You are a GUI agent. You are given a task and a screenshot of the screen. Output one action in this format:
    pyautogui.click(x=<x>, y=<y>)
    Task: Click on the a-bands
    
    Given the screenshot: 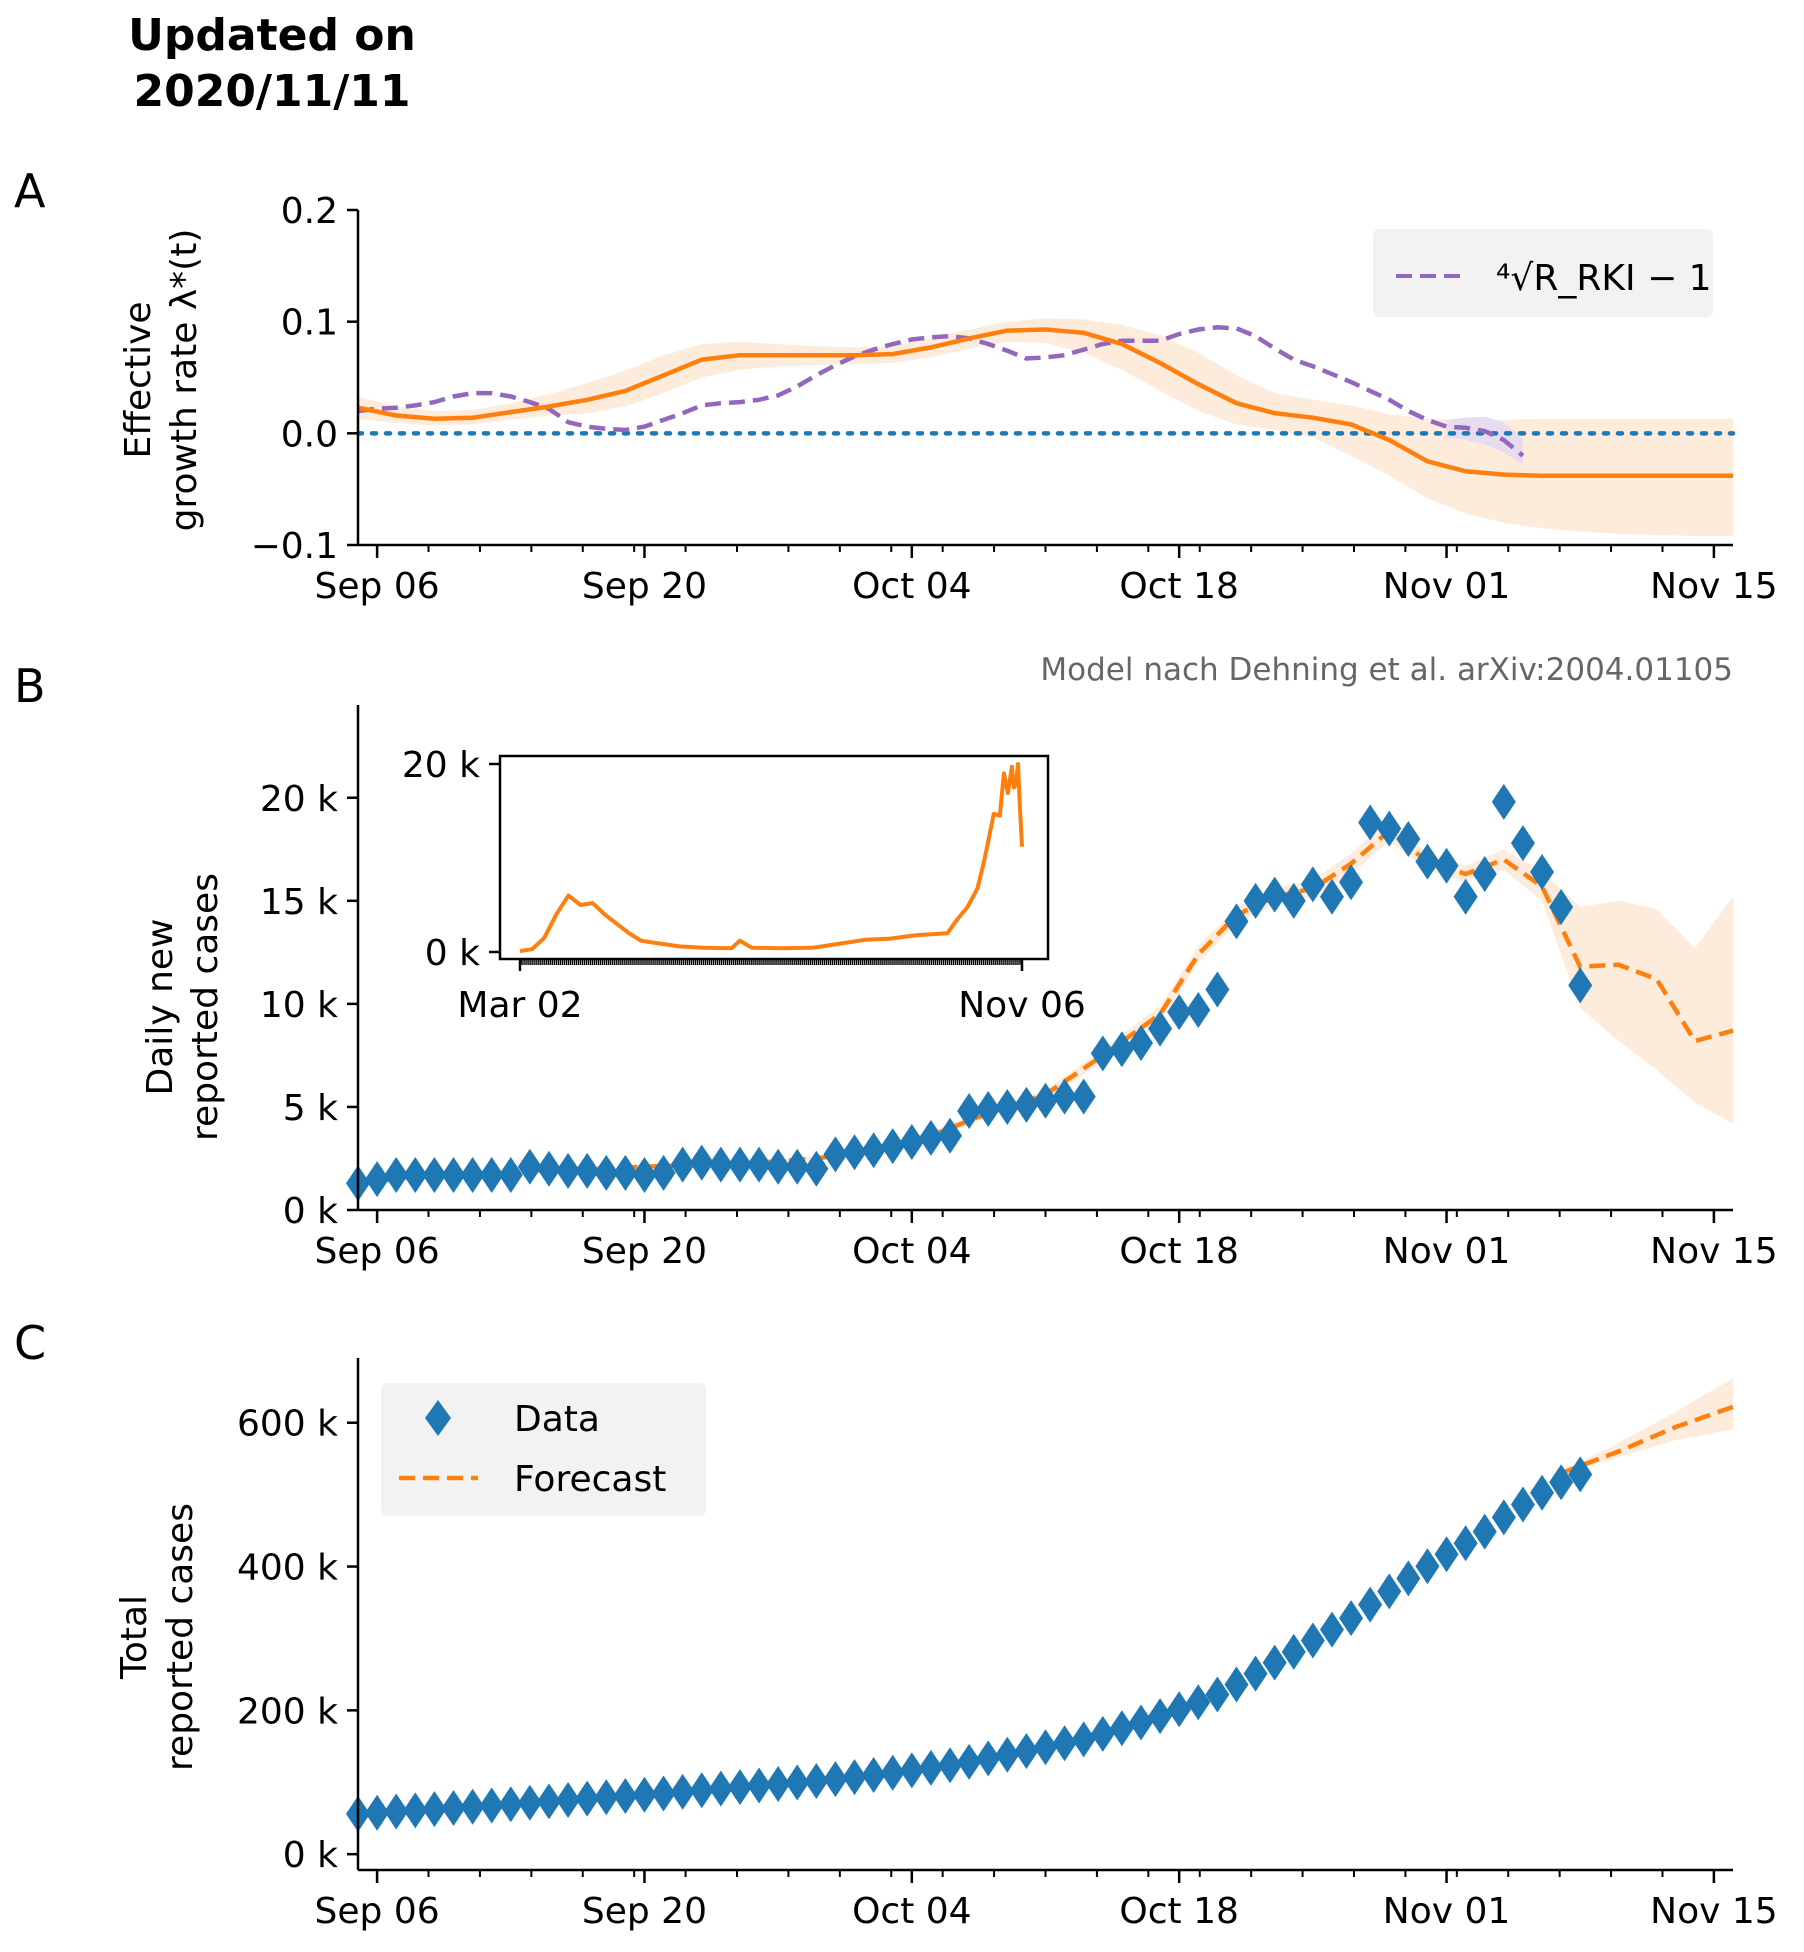 What is the action you would take?
    pyautogui.click(x=1045, y=427)
    